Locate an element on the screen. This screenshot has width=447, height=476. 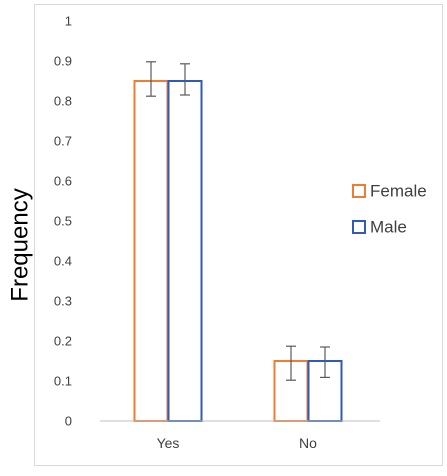
legend-item-female: Female is located at coordinates (389, 191).